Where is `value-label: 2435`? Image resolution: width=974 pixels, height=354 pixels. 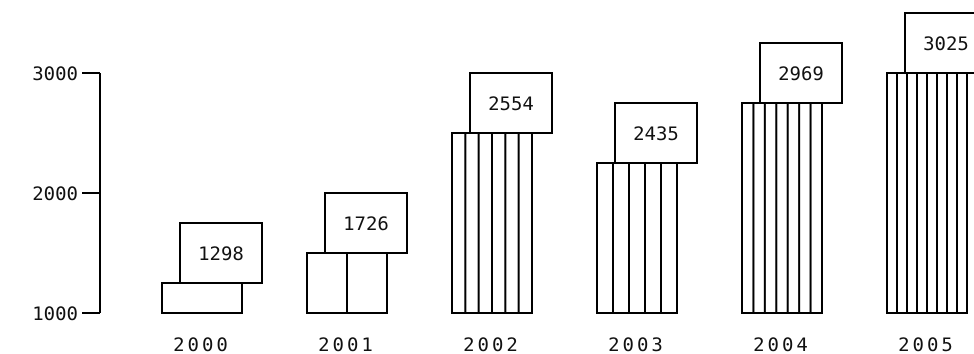
value-label: 2435 is located at coordinates (656, 134).